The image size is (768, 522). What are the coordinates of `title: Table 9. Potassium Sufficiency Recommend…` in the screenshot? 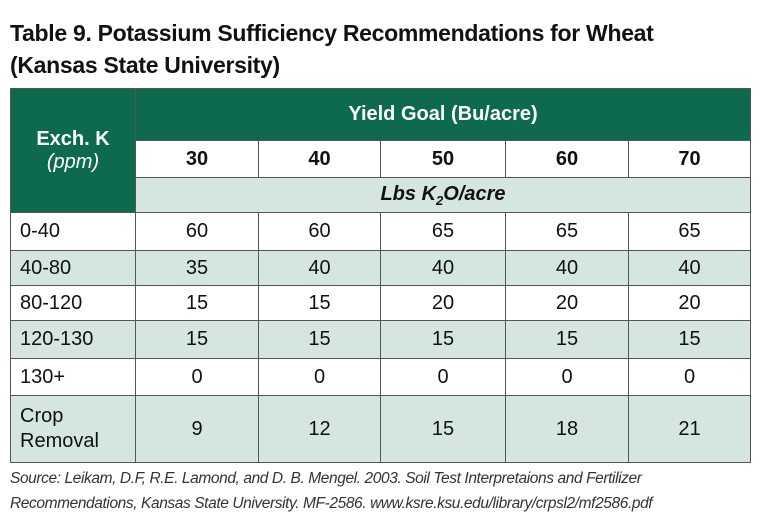 It's located at (332, 33).